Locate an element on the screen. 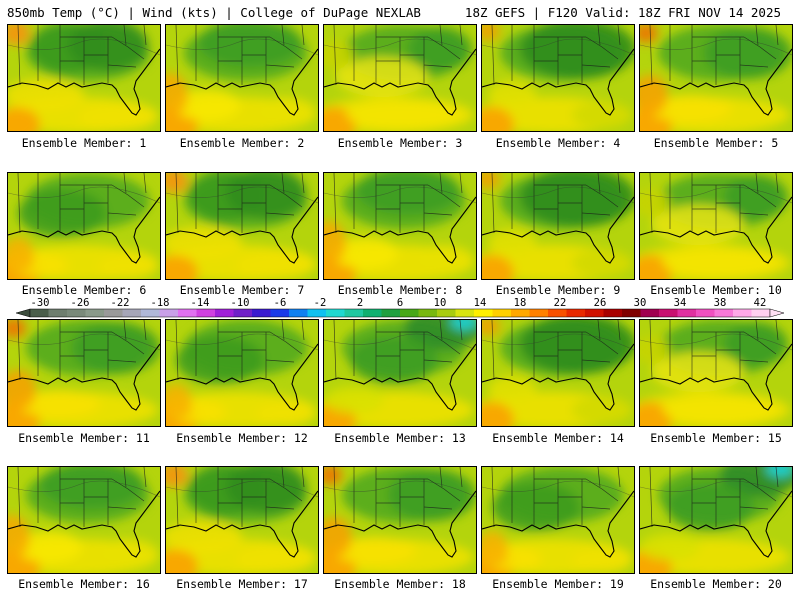 The image size is (800, 600). ensemble-member-label: Ensemble Member: 9 is located at coordinates (558, 290).